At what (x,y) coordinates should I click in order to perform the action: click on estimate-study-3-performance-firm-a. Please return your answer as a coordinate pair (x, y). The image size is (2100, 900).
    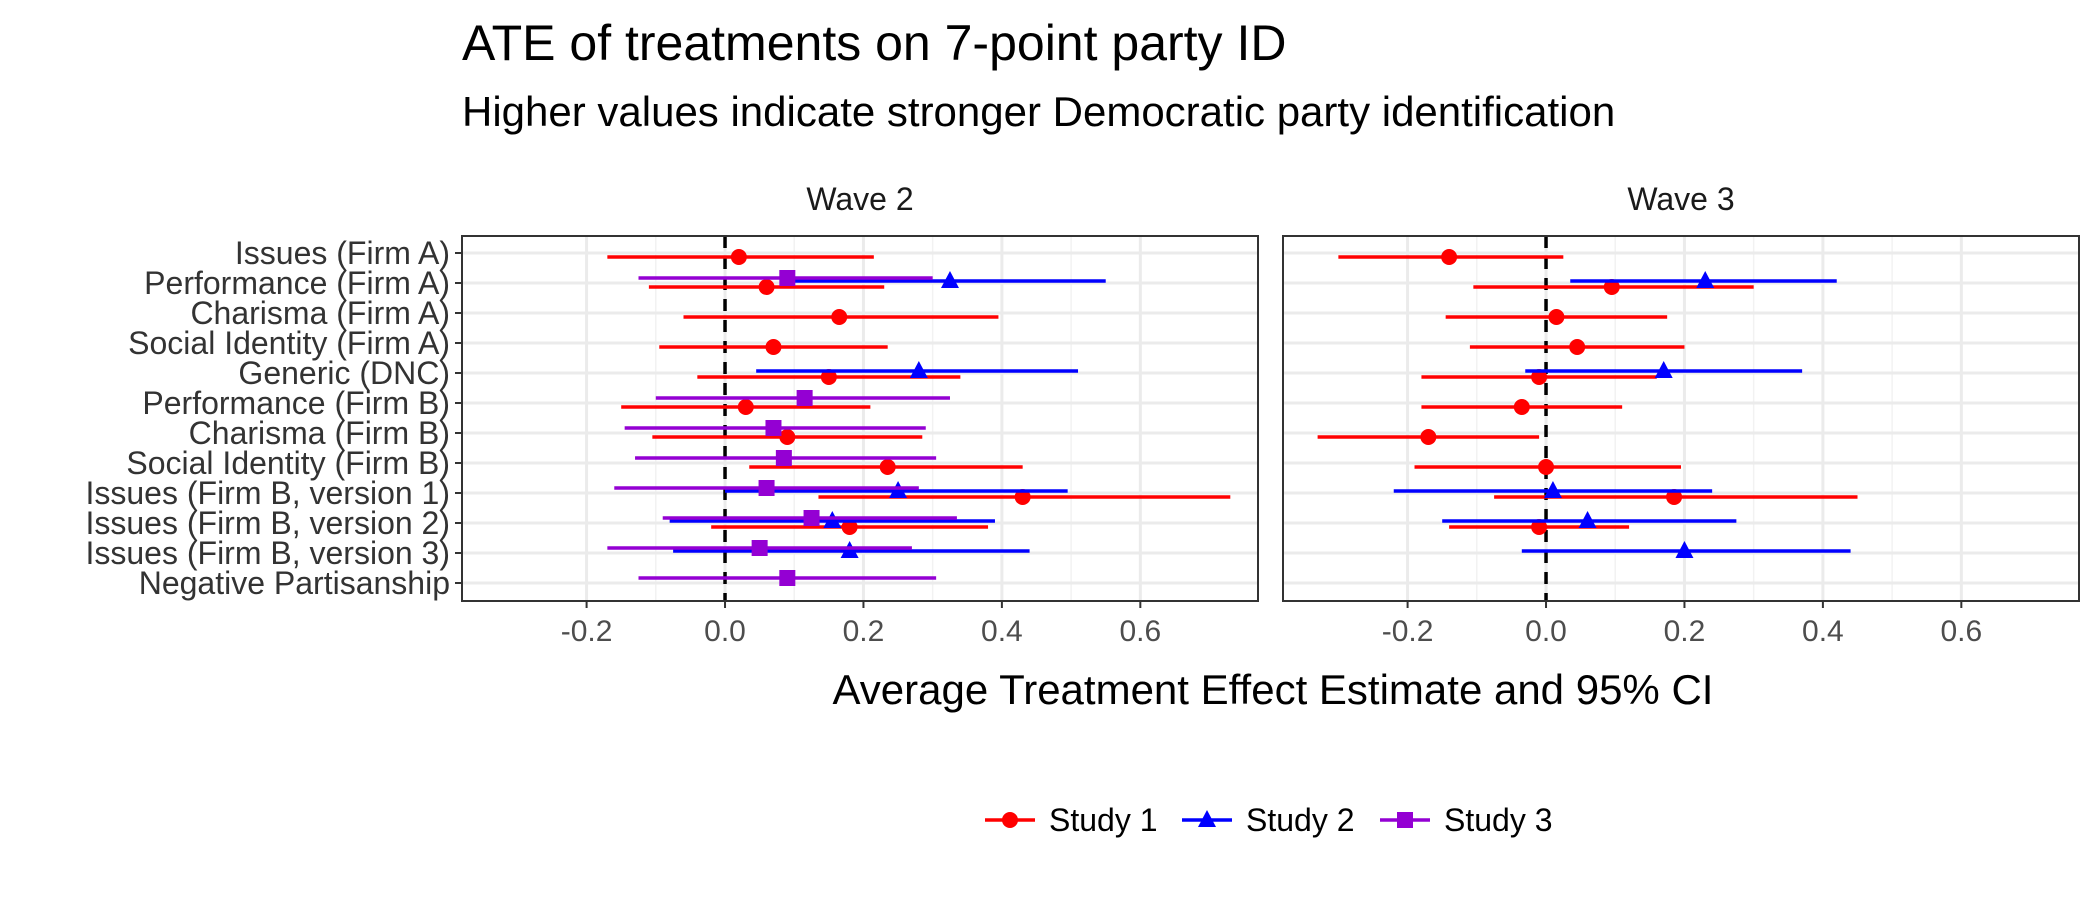
    Looking at the image, I should click on (785, 278).